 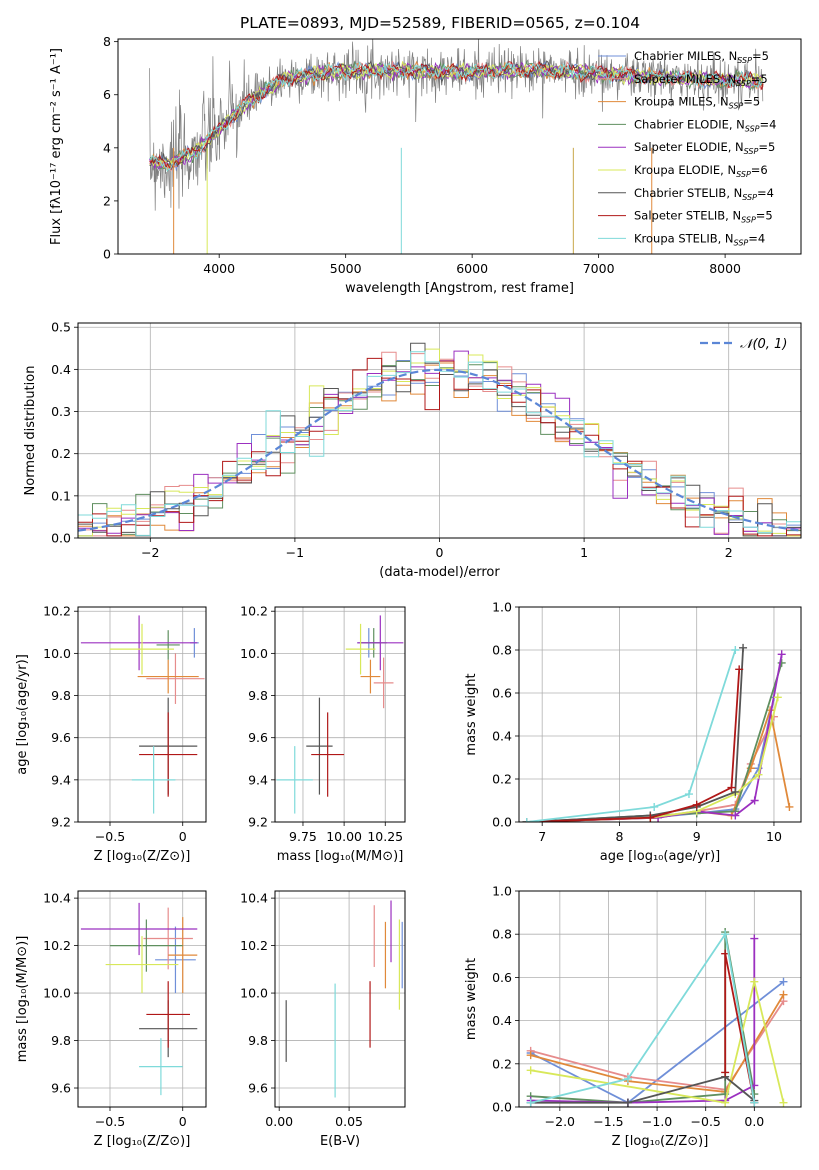 I want to click on errorbar-kroupa_elodie, so click(x=360, y=649).